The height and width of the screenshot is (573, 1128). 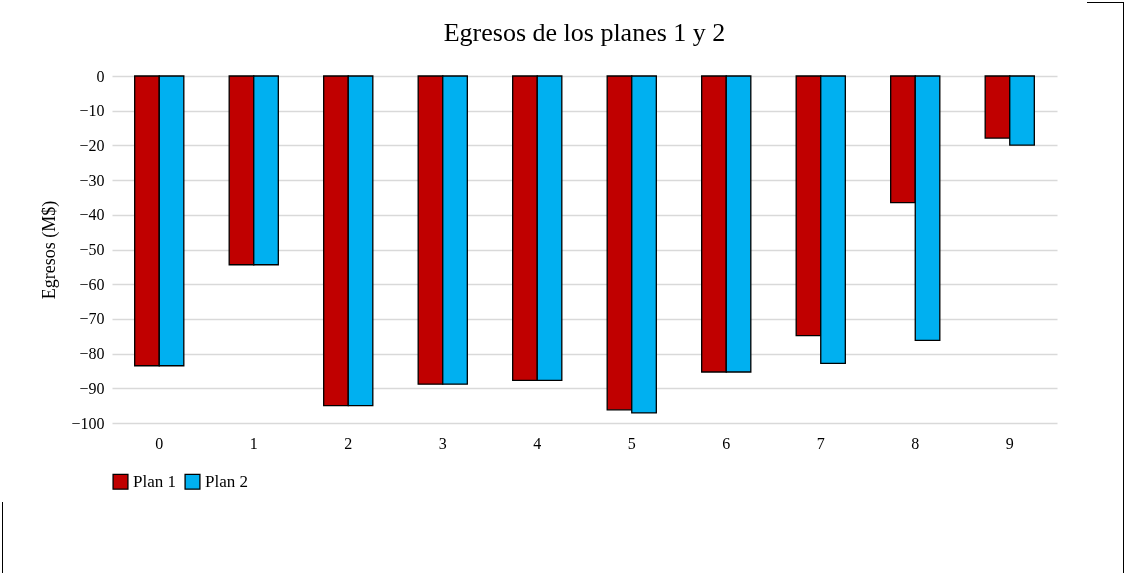 I want to click on x-tick-label: 5, so click(x=631, y=443).